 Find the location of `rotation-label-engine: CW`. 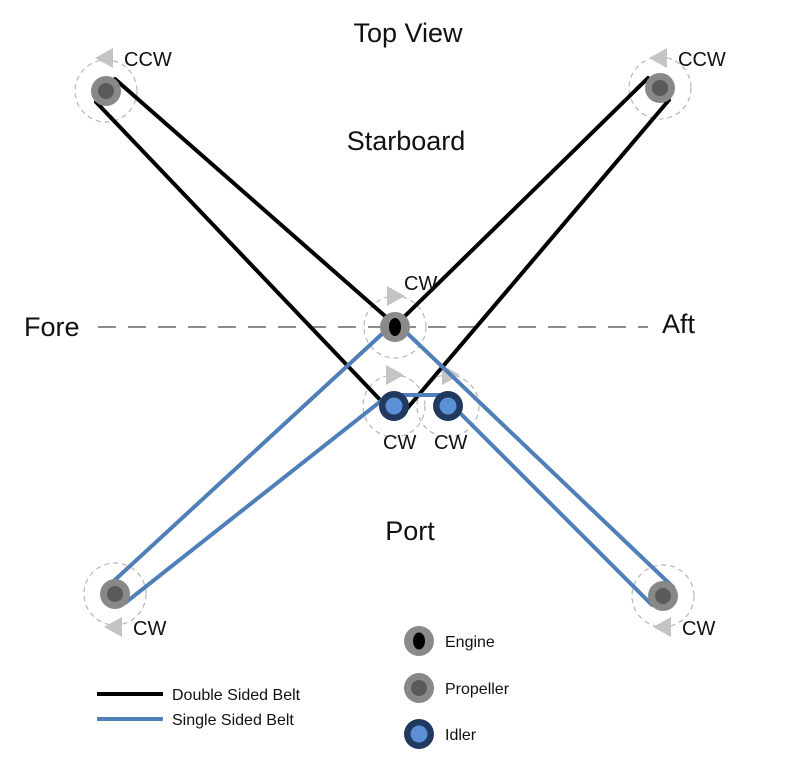

rotation-label-engine: CW is located at coordinates (420, 284).